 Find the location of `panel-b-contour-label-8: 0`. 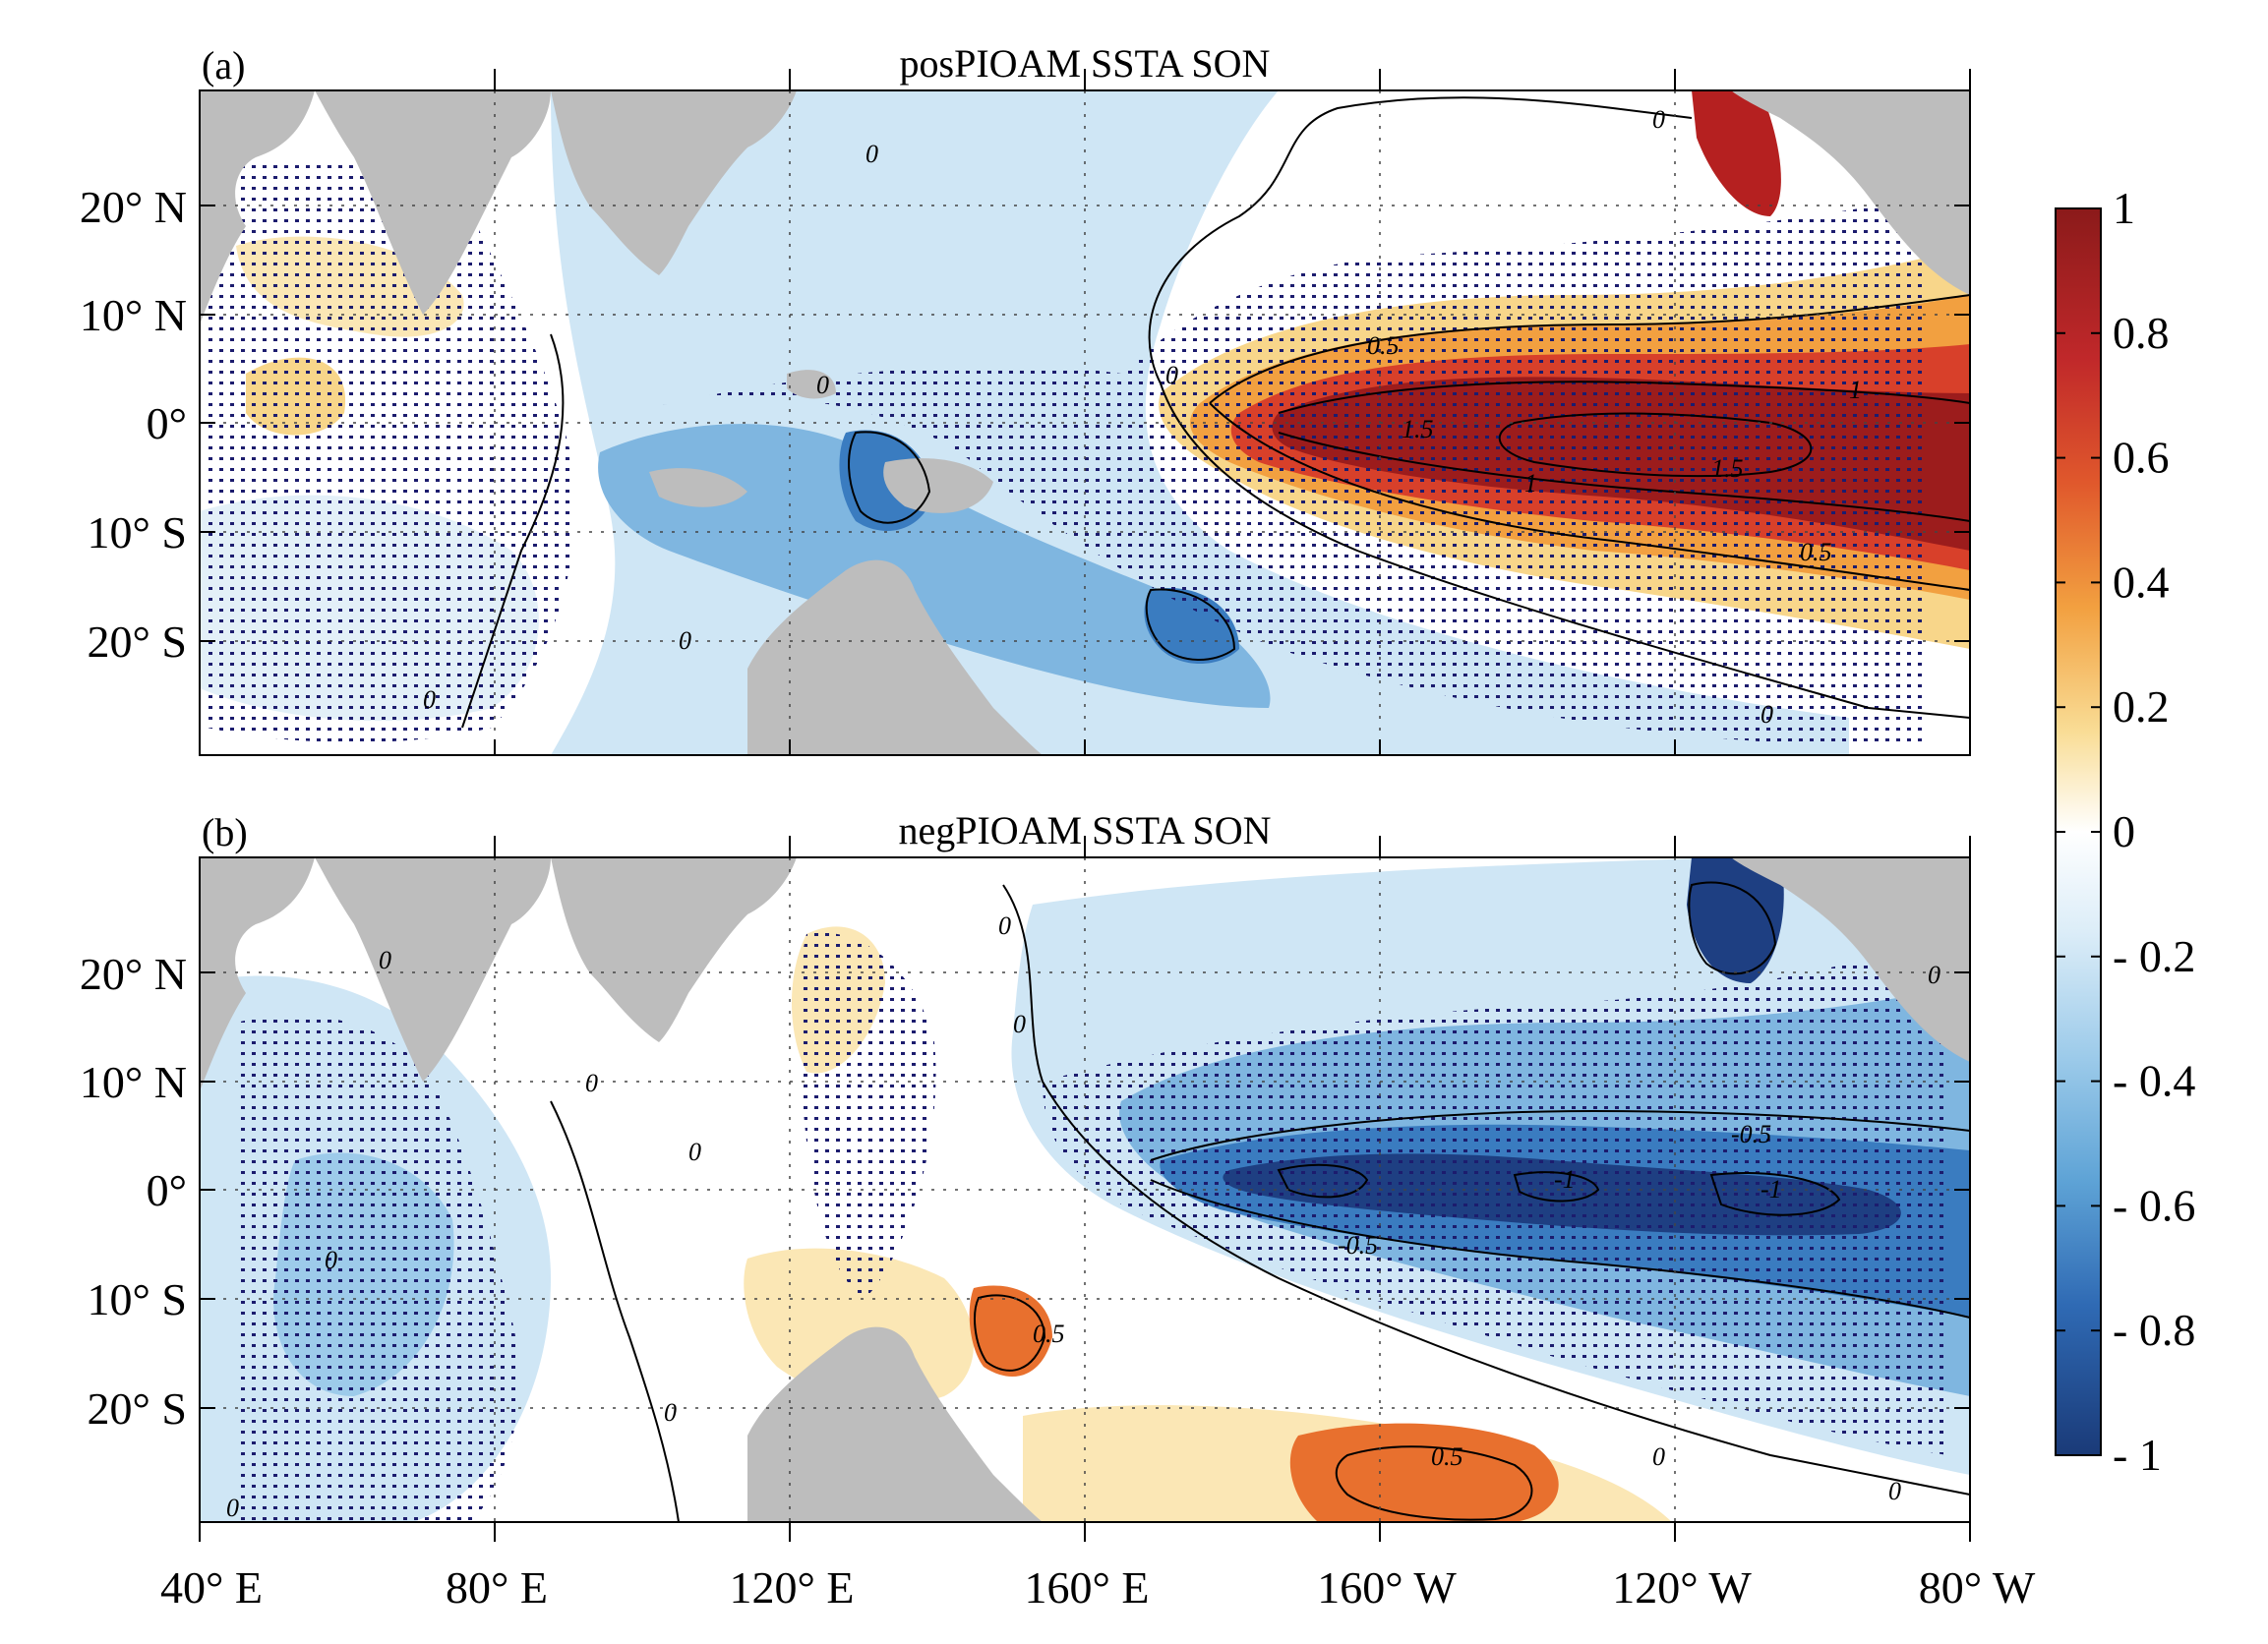

panel-b-contour-label-8: 0 is located at coordinates (1658, 1456).